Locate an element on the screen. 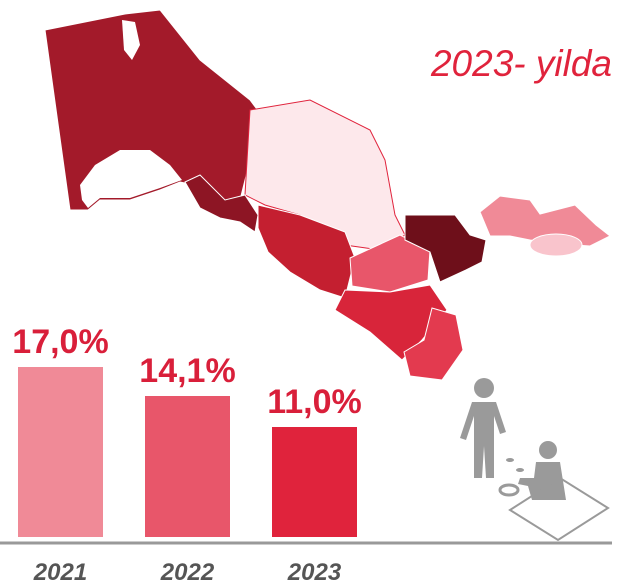 Image resolution: width=620 pixels, height=585 pixels. x-tick-label: 2023 is located at coordinates (314, 572).